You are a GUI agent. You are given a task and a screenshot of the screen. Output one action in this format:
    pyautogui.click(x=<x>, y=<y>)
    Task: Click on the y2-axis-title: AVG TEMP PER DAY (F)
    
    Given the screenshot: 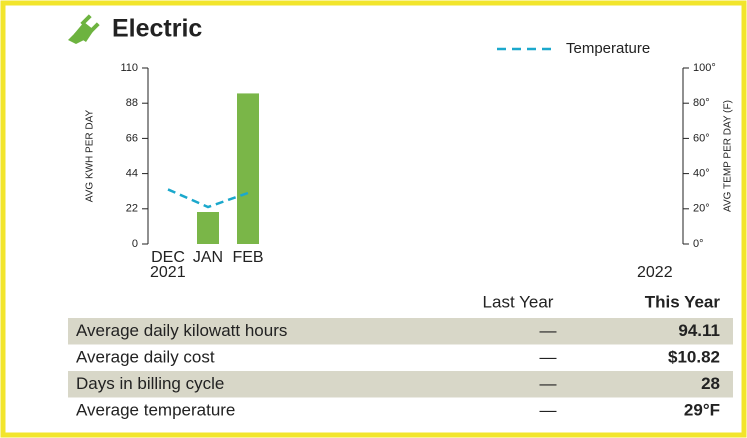 What is the action you would take?
    pyautogui.click(x=728, y=156)
    